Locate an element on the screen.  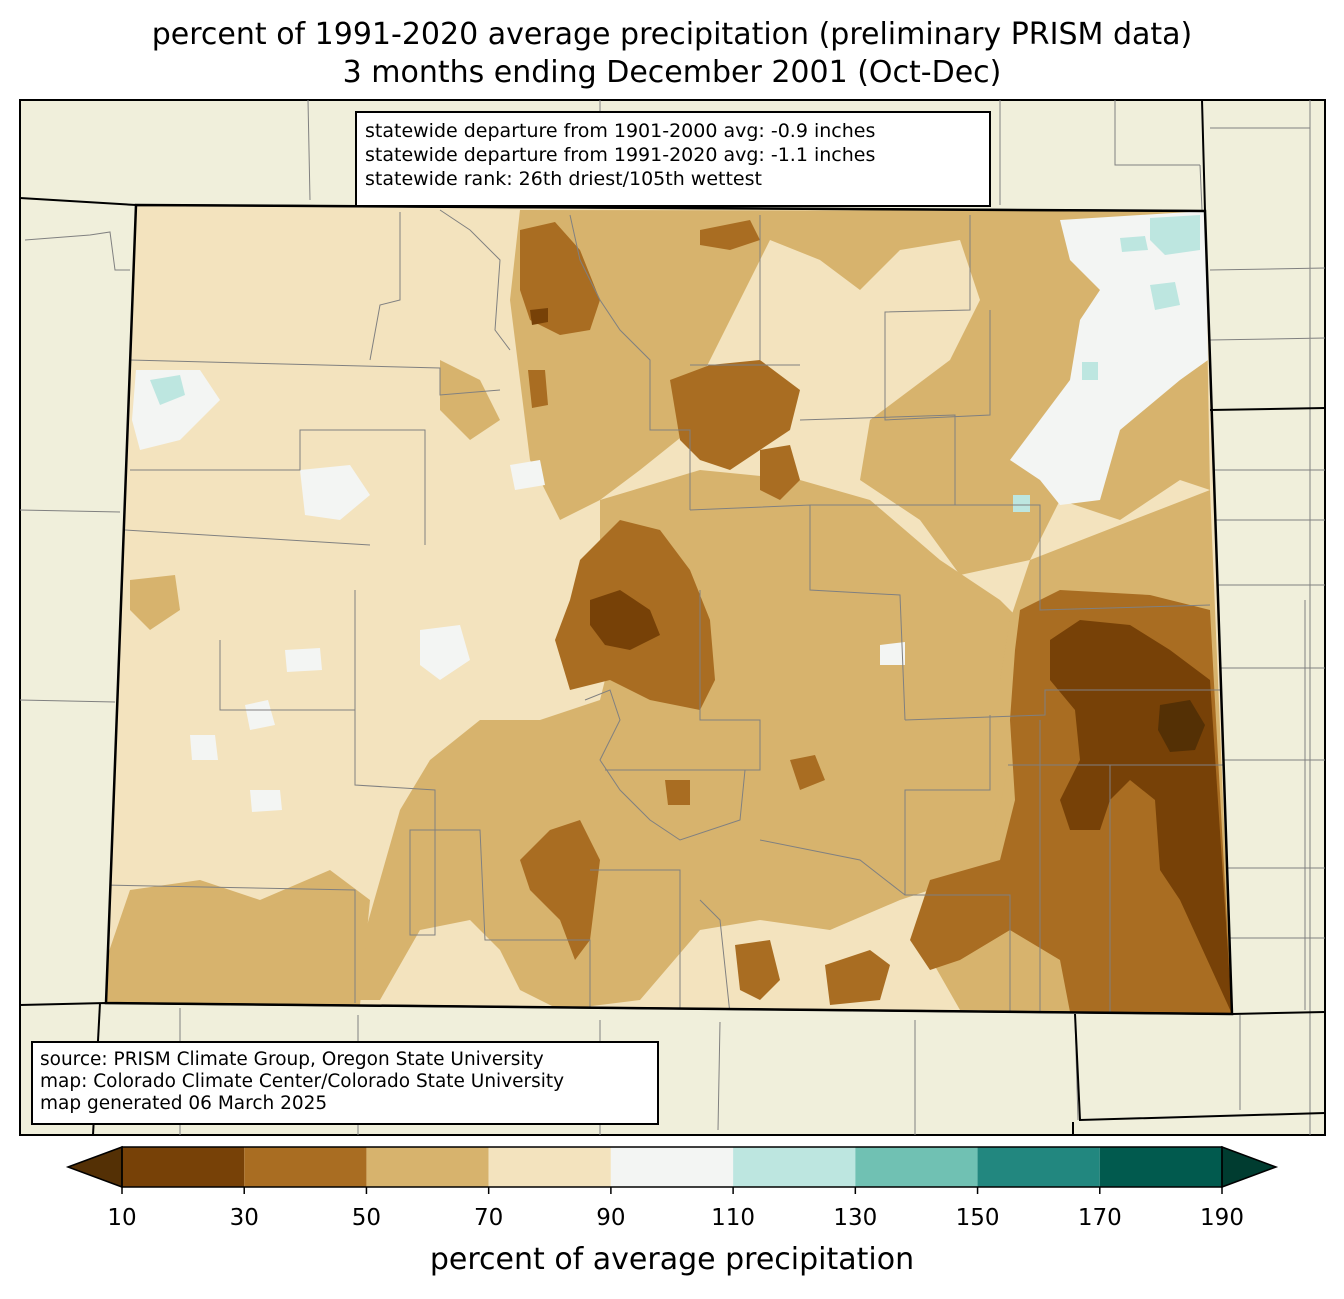
colorbar-tick-label: 190 is located at coordinates (1222, 1218).